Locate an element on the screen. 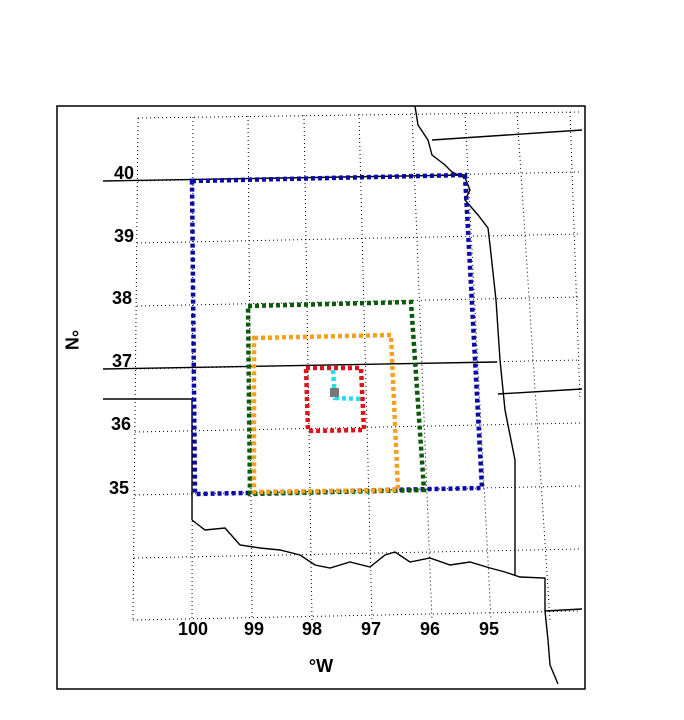 This screenshot has width=684, height=720. longitude-label: 97 is located at coordinates (371, 629).